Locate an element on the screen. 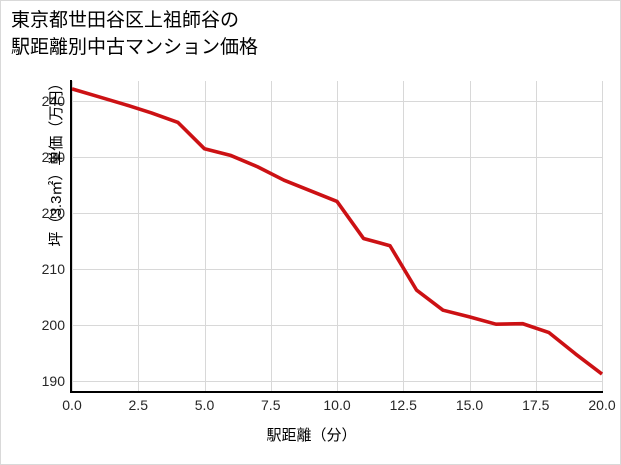  x-axis-tick-label: 15.0 is located at coordinates (469, 405).